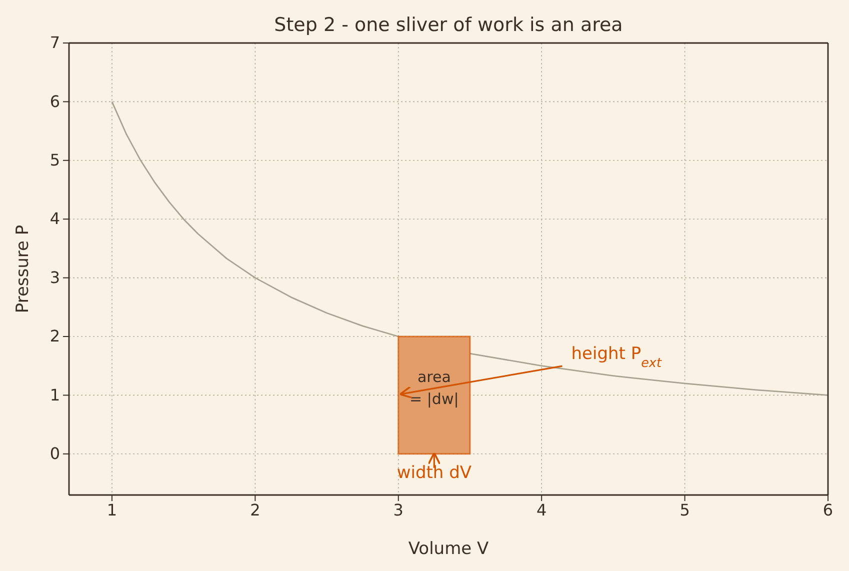 This screenshot has height=571, width=849. I want to click on y-tick-label: 7, so click(55, 42).